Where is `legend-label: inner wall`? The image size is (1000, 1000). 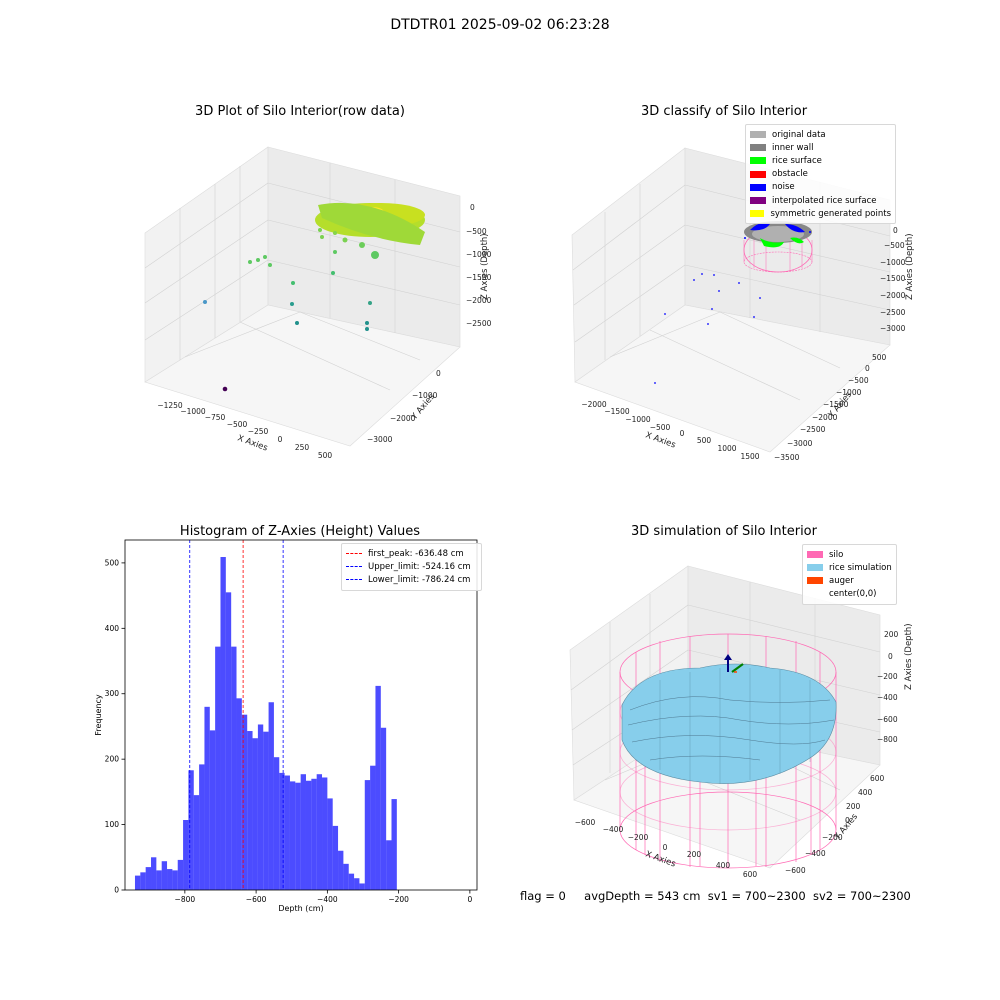
legend-label: inner wall is located at coordinates (793, 147).